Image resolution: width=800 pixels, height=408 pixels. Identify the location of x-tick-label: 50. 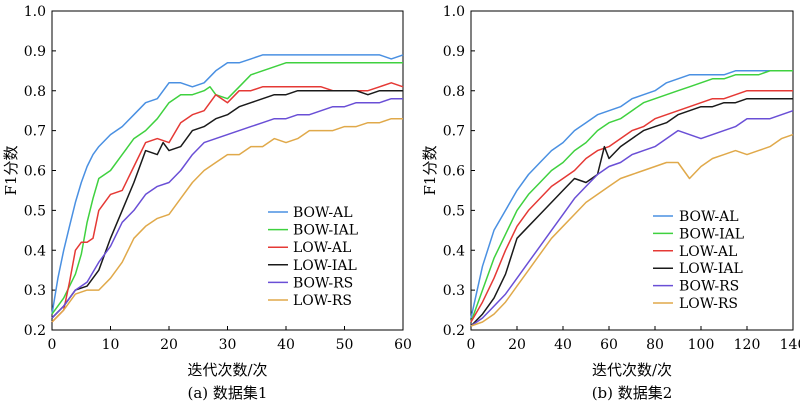
(345, 345).